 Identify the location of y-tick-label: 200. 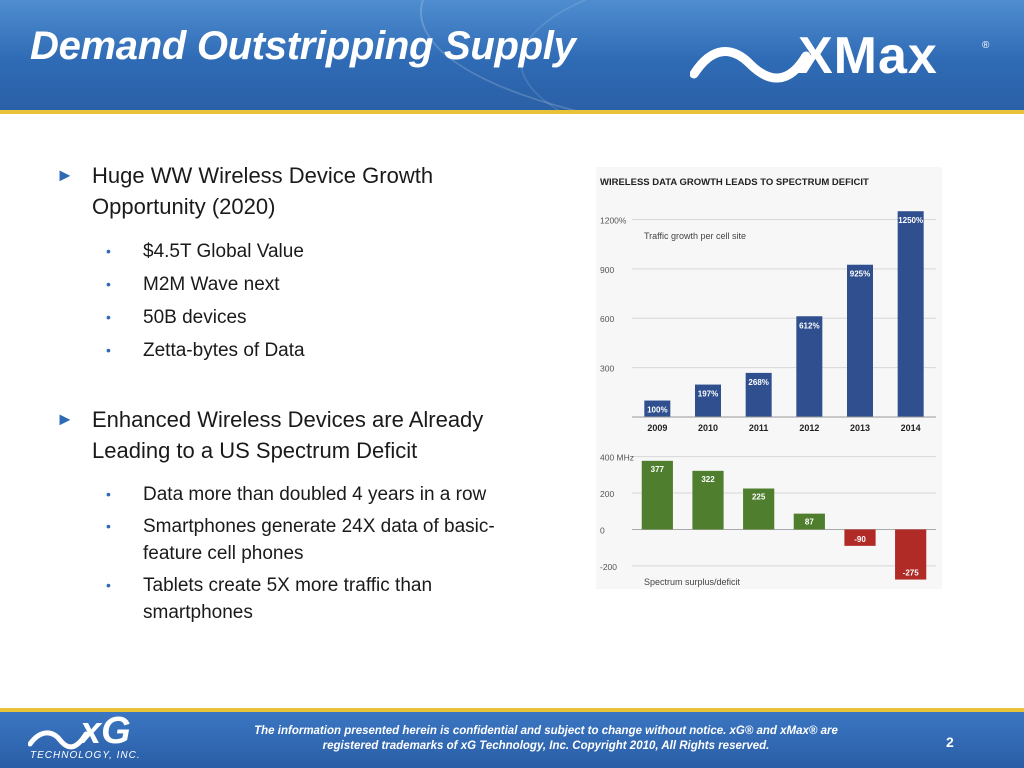
(607, 494).